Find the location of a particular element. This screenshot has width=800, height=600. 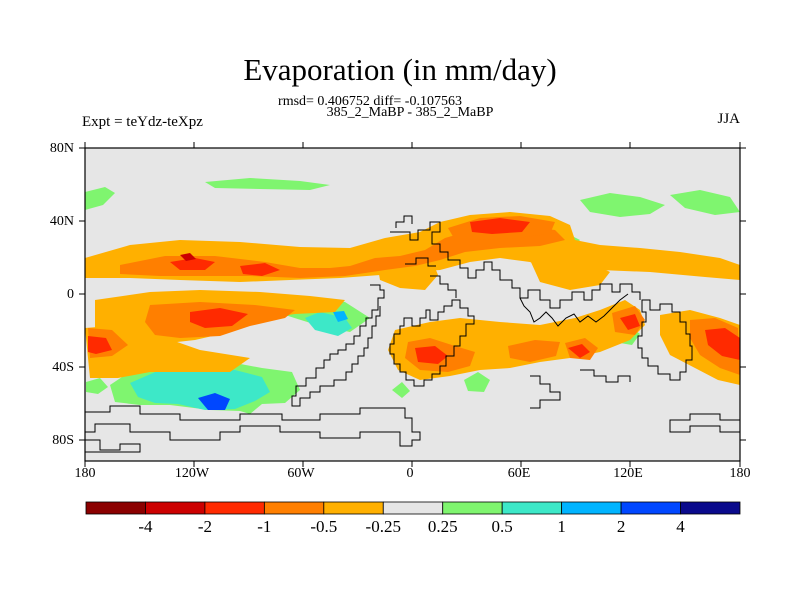

colorbar-label: -0.5 is located at coordinates (324, 526).